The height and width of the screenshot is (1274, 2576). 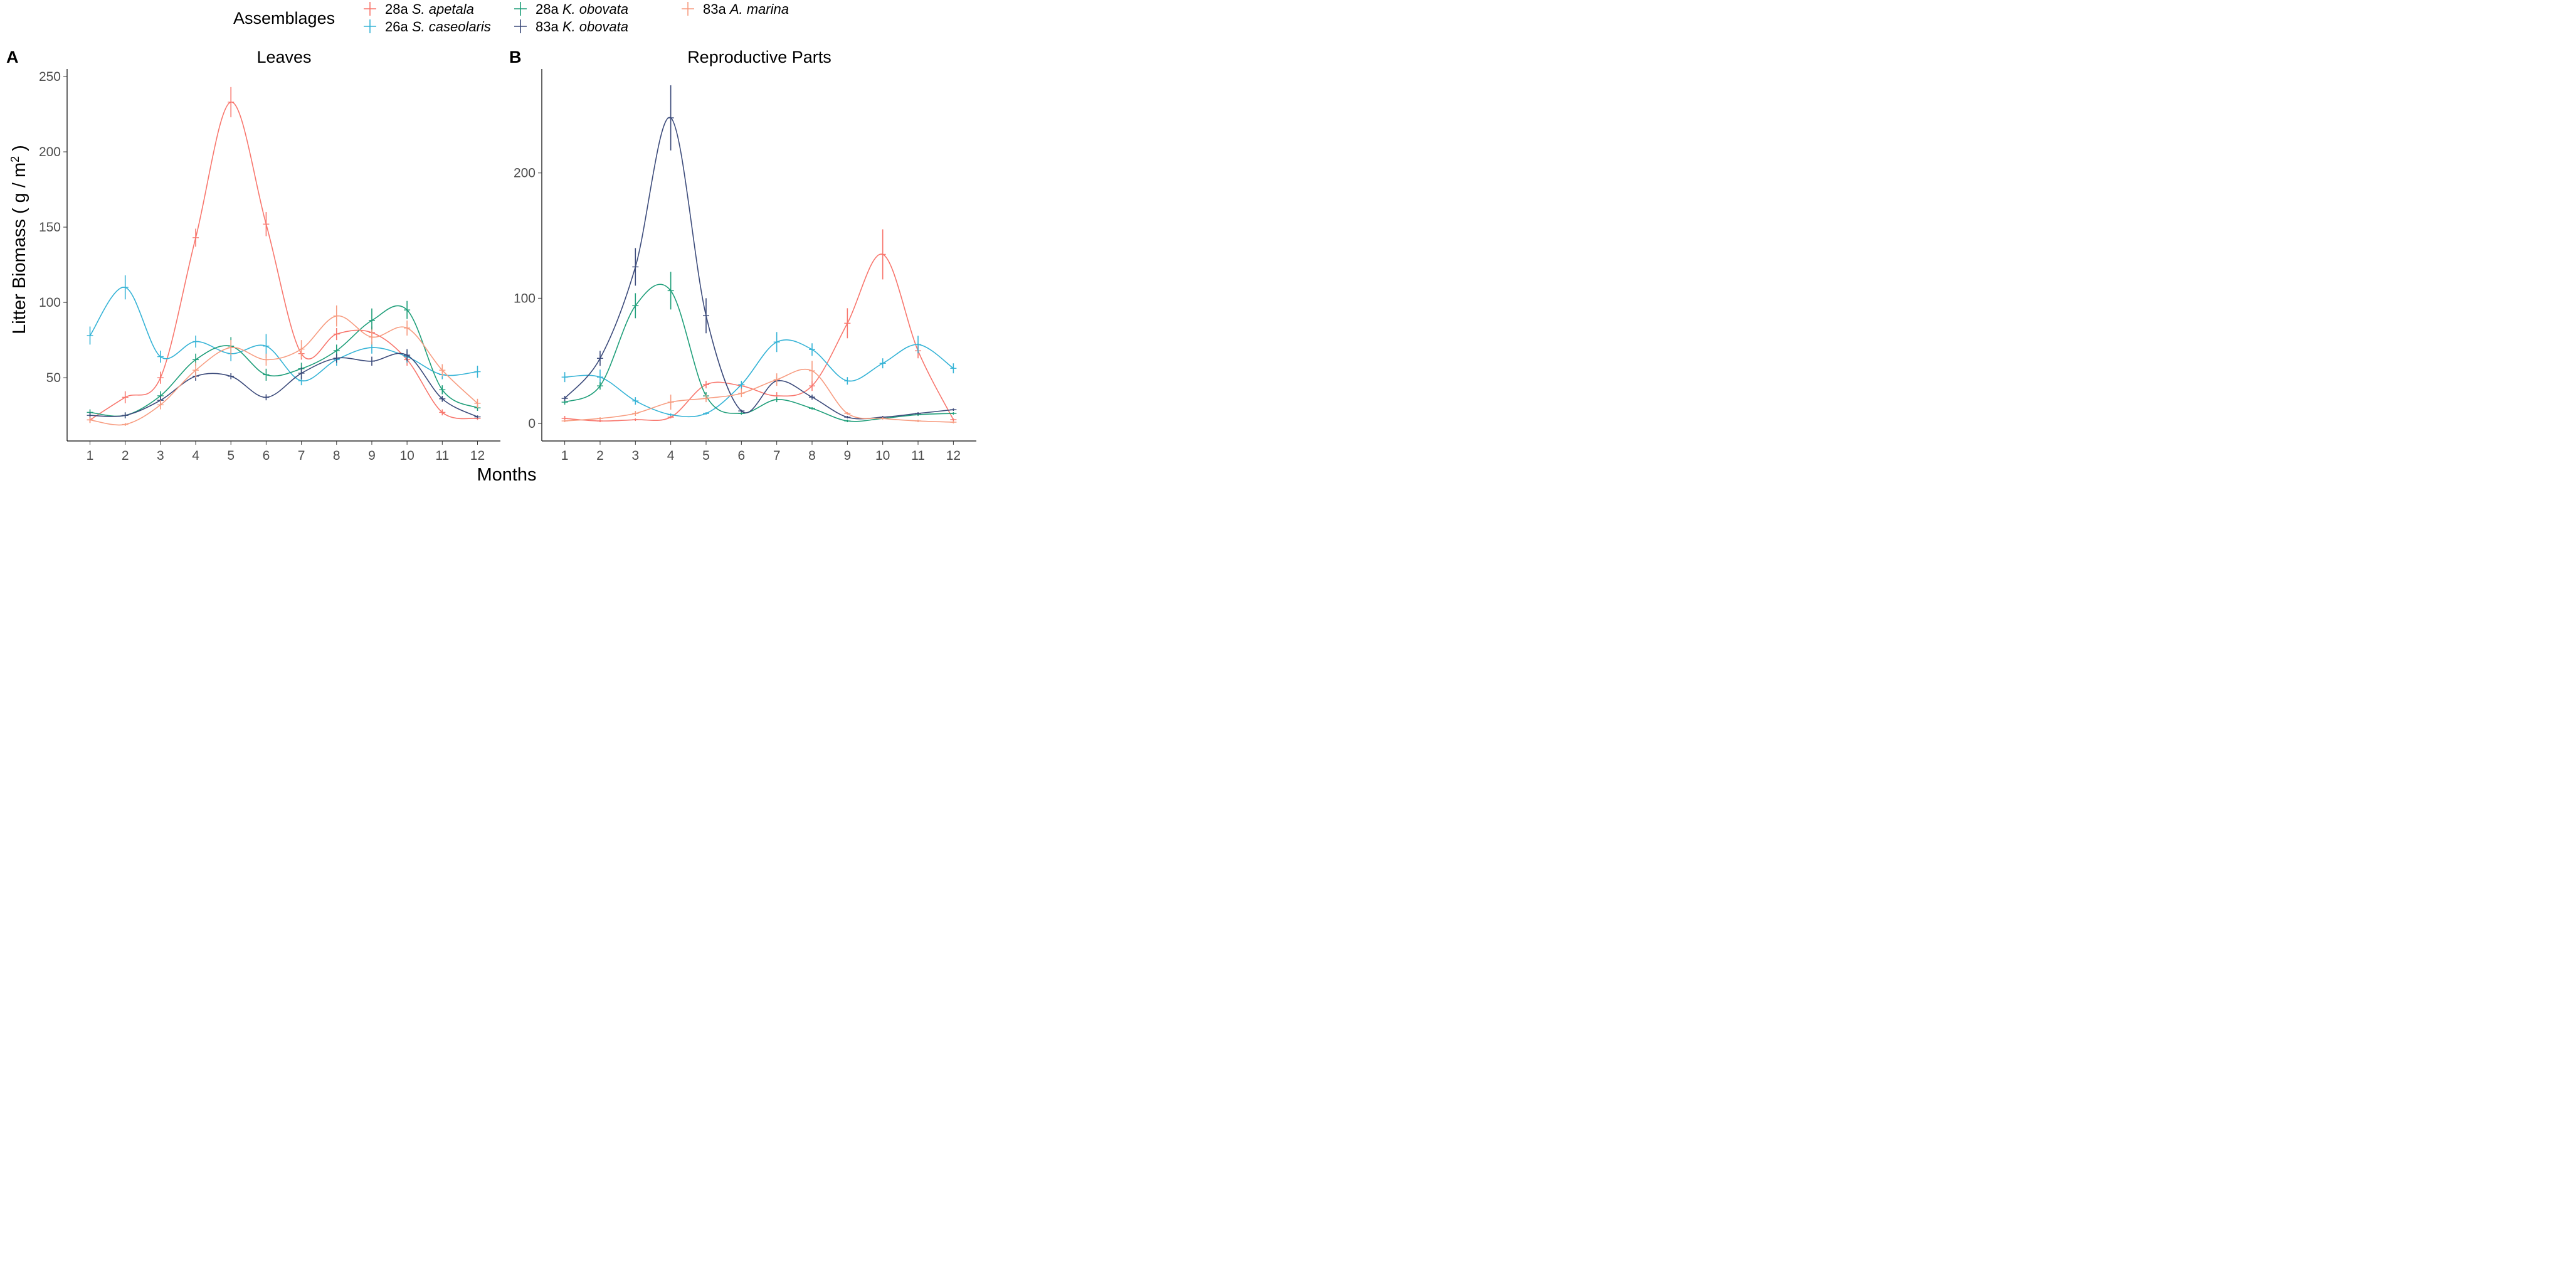 I want to click on y-tick-label: 50, so click(x=53, y=378).